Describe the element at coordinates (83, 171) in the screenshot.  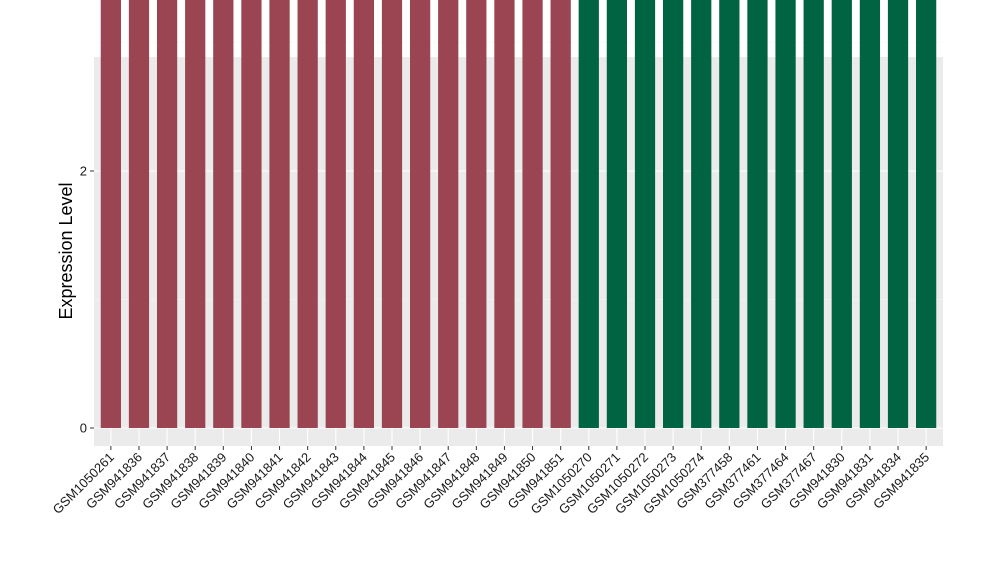
I see `y-tick-label: 2` at that location.